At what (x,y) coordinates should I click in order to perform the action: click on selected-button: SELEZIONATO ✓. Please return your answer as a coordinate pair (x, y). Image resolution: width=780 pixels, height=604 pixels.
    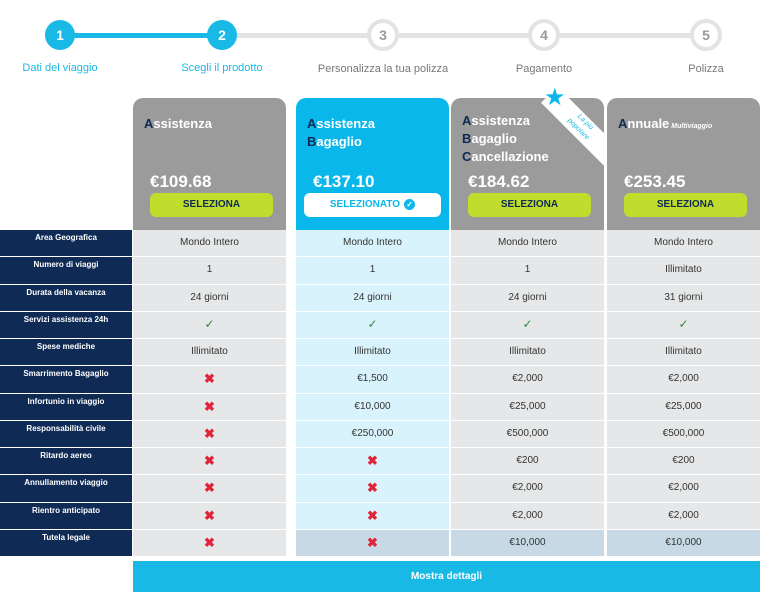
    Looking at the image, I should click on (372, 205).